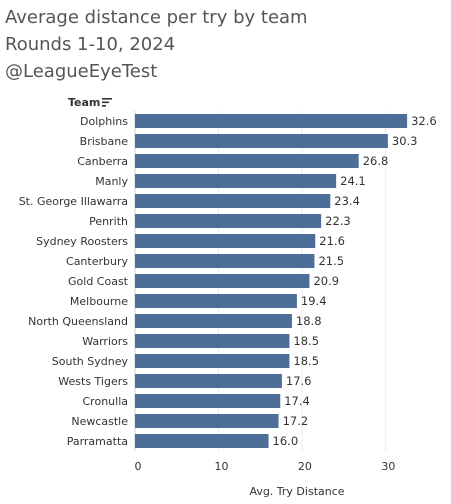 The image size is (451, 504). Describe the element at coordinates (405, 141) in the screenshot. I see `value-label-1: 30.3` at that location.